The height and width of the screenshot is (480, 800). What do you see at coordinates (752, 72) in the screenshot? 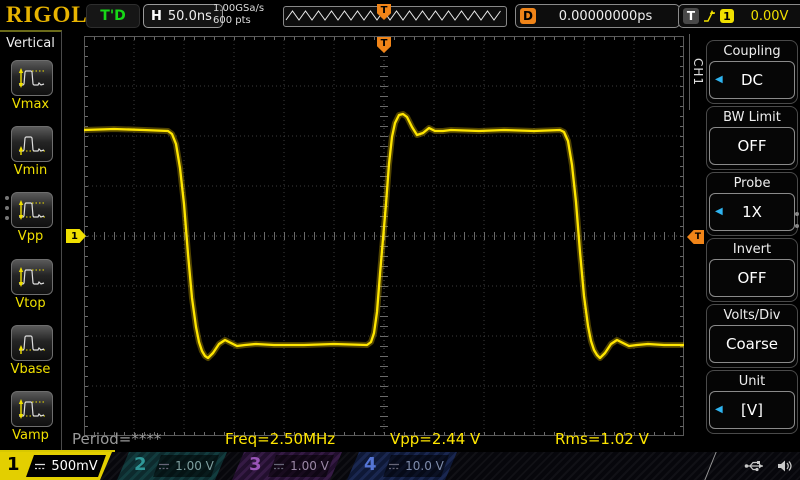
I see `menu-item-coupling: Coupling ◀ DC` at bounding box center [752, 72].